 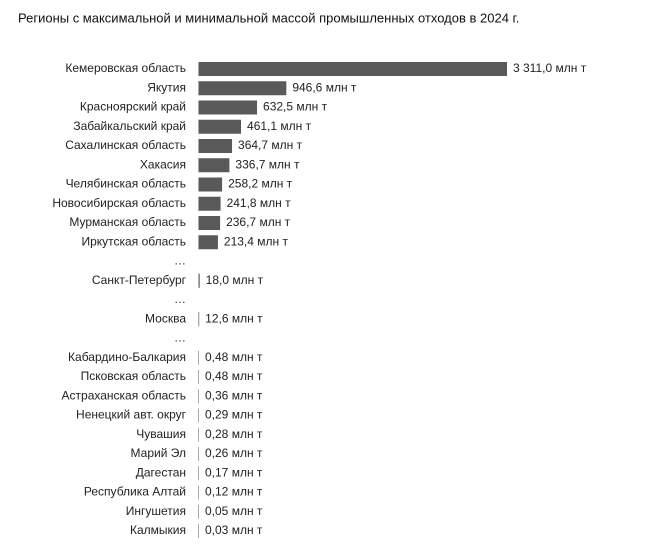 I want to click on value-label: 946,6 млн т, so click(x=324, y=87).